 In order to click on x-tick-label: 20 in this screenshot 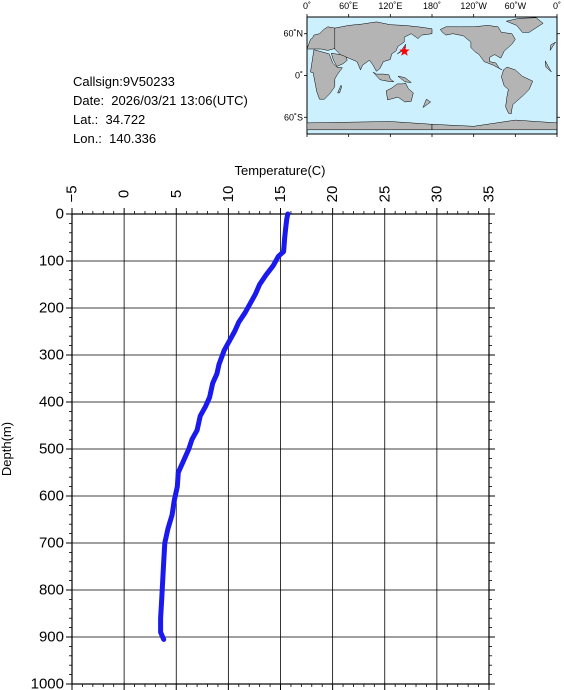, I will do `click(332, 194)`.